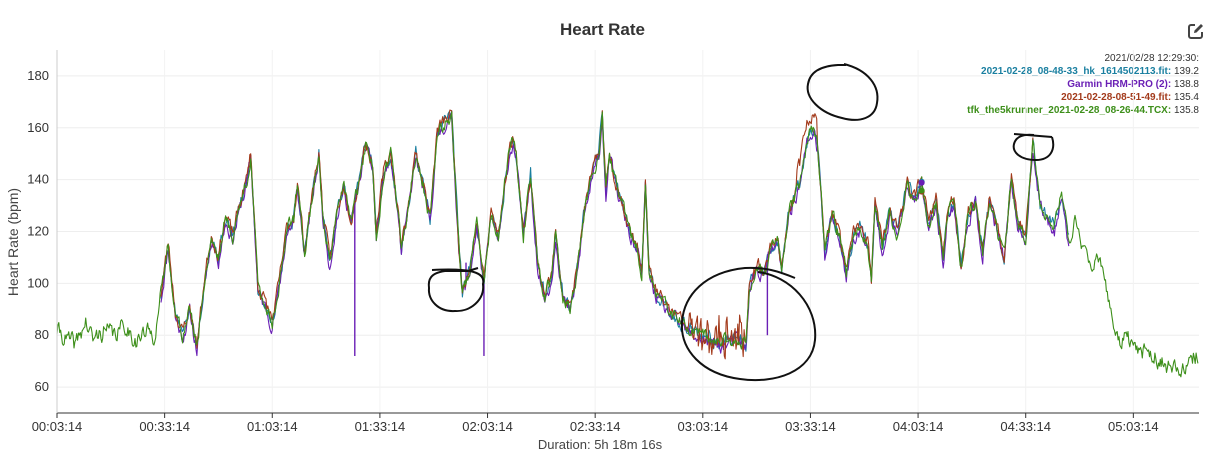 The height and width of the screenshot is (455, 1215). I want to click on edit-icon, so click(1196, 31).